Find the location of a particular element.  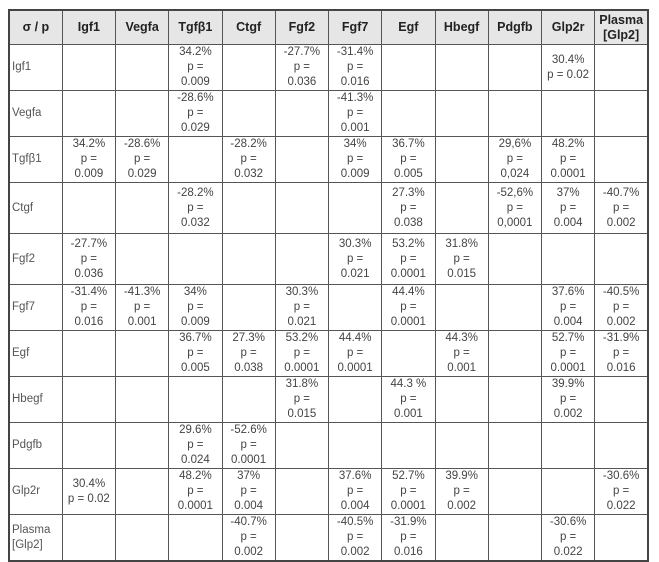

table-cell: 34% p = 0.009 is located at coordinates (355, 159).